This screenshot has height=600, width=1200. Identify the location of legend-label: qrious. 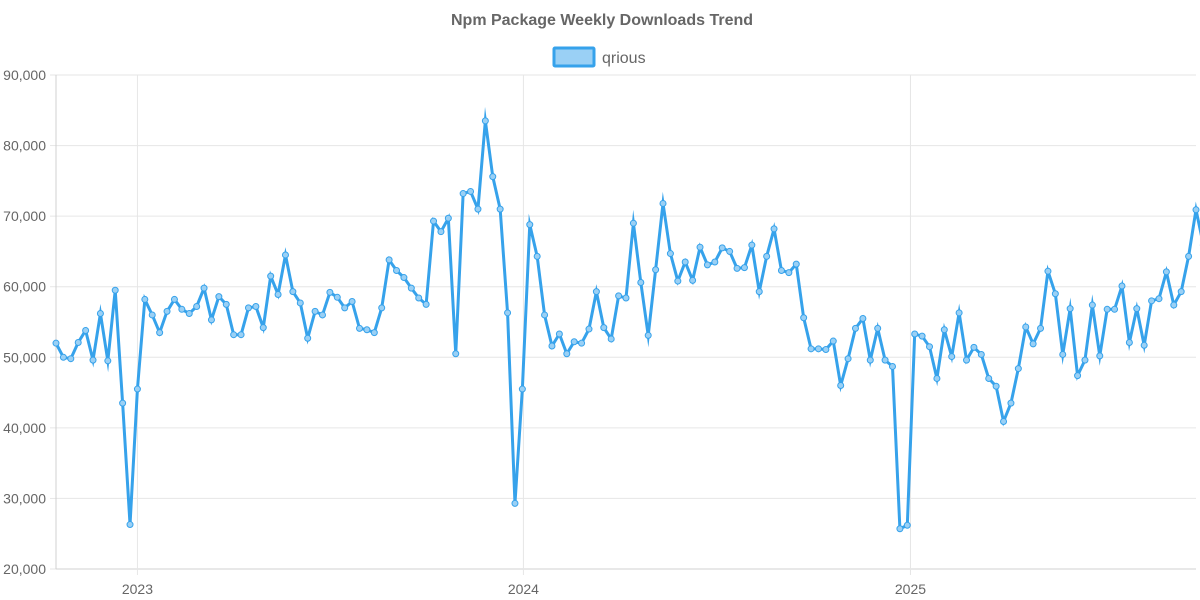
(624, 58).